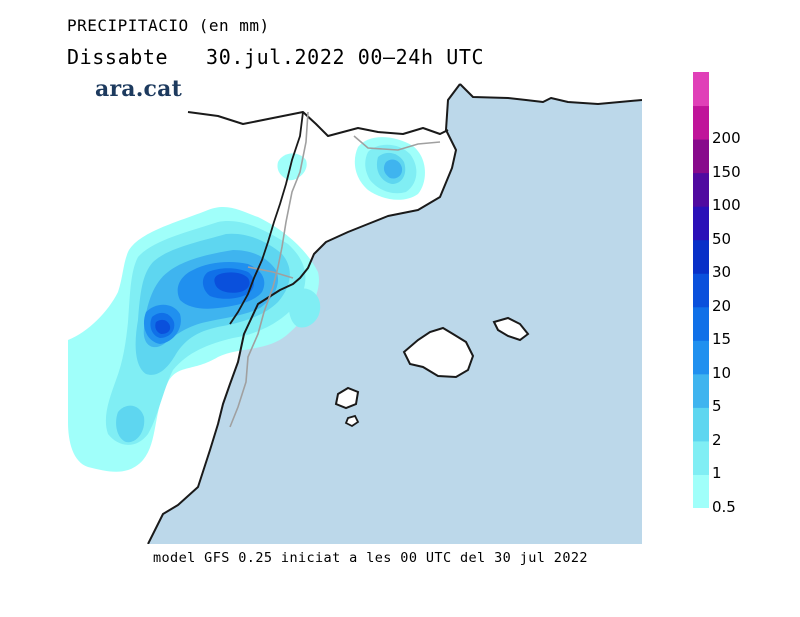  What do you see at coordinates (722, 305) in the screenshot?
I see `legend-label: 20` at bounding box center [722, 305].